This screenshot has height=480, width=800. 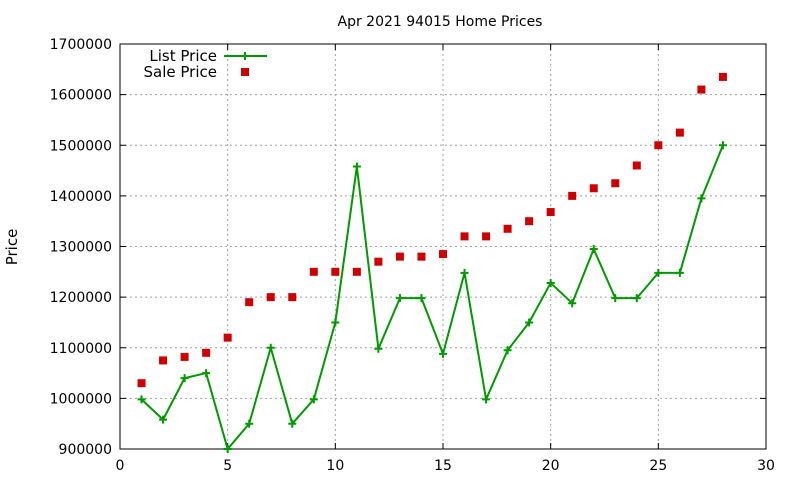 What do you see at coordinates (120, 466) in the screenshot?
I see `x-tick-label: 0` at bounding box center [120, 466].